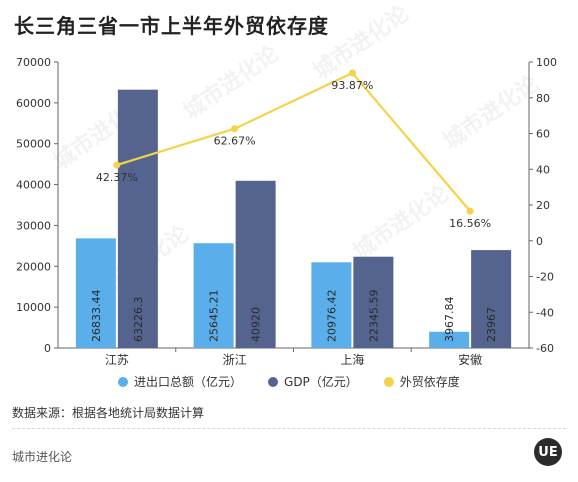  I want to click on y-left-tick-label: 0, so click(47, 348).